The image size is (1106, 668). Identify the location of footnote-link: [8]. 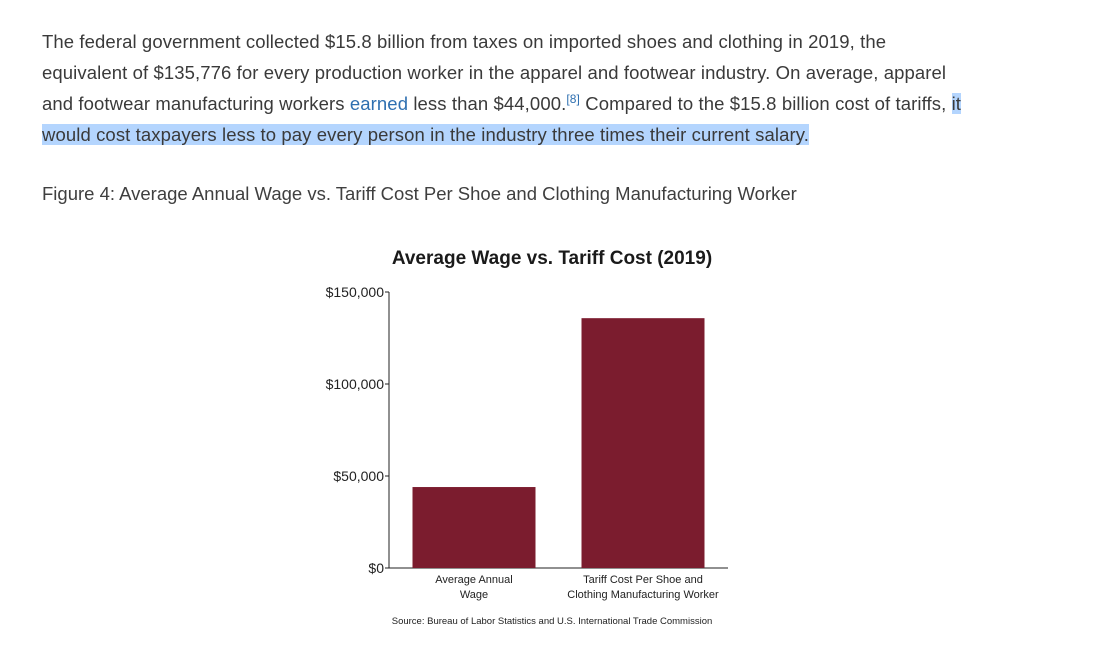
(573, 98).